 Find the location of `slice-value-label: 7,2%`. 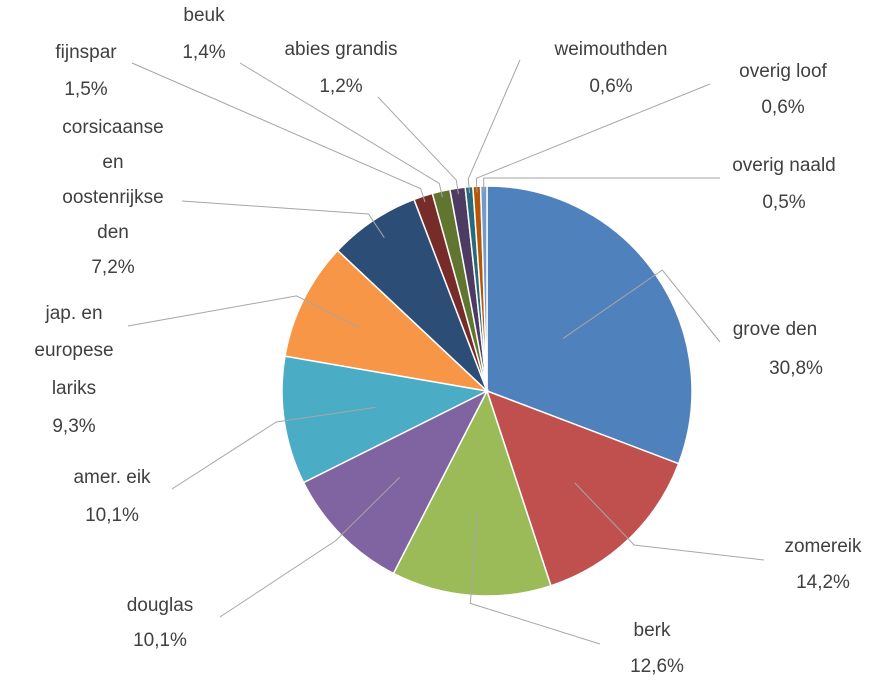

slice-value-label: 7,2% is located at coordinates (112, 267).